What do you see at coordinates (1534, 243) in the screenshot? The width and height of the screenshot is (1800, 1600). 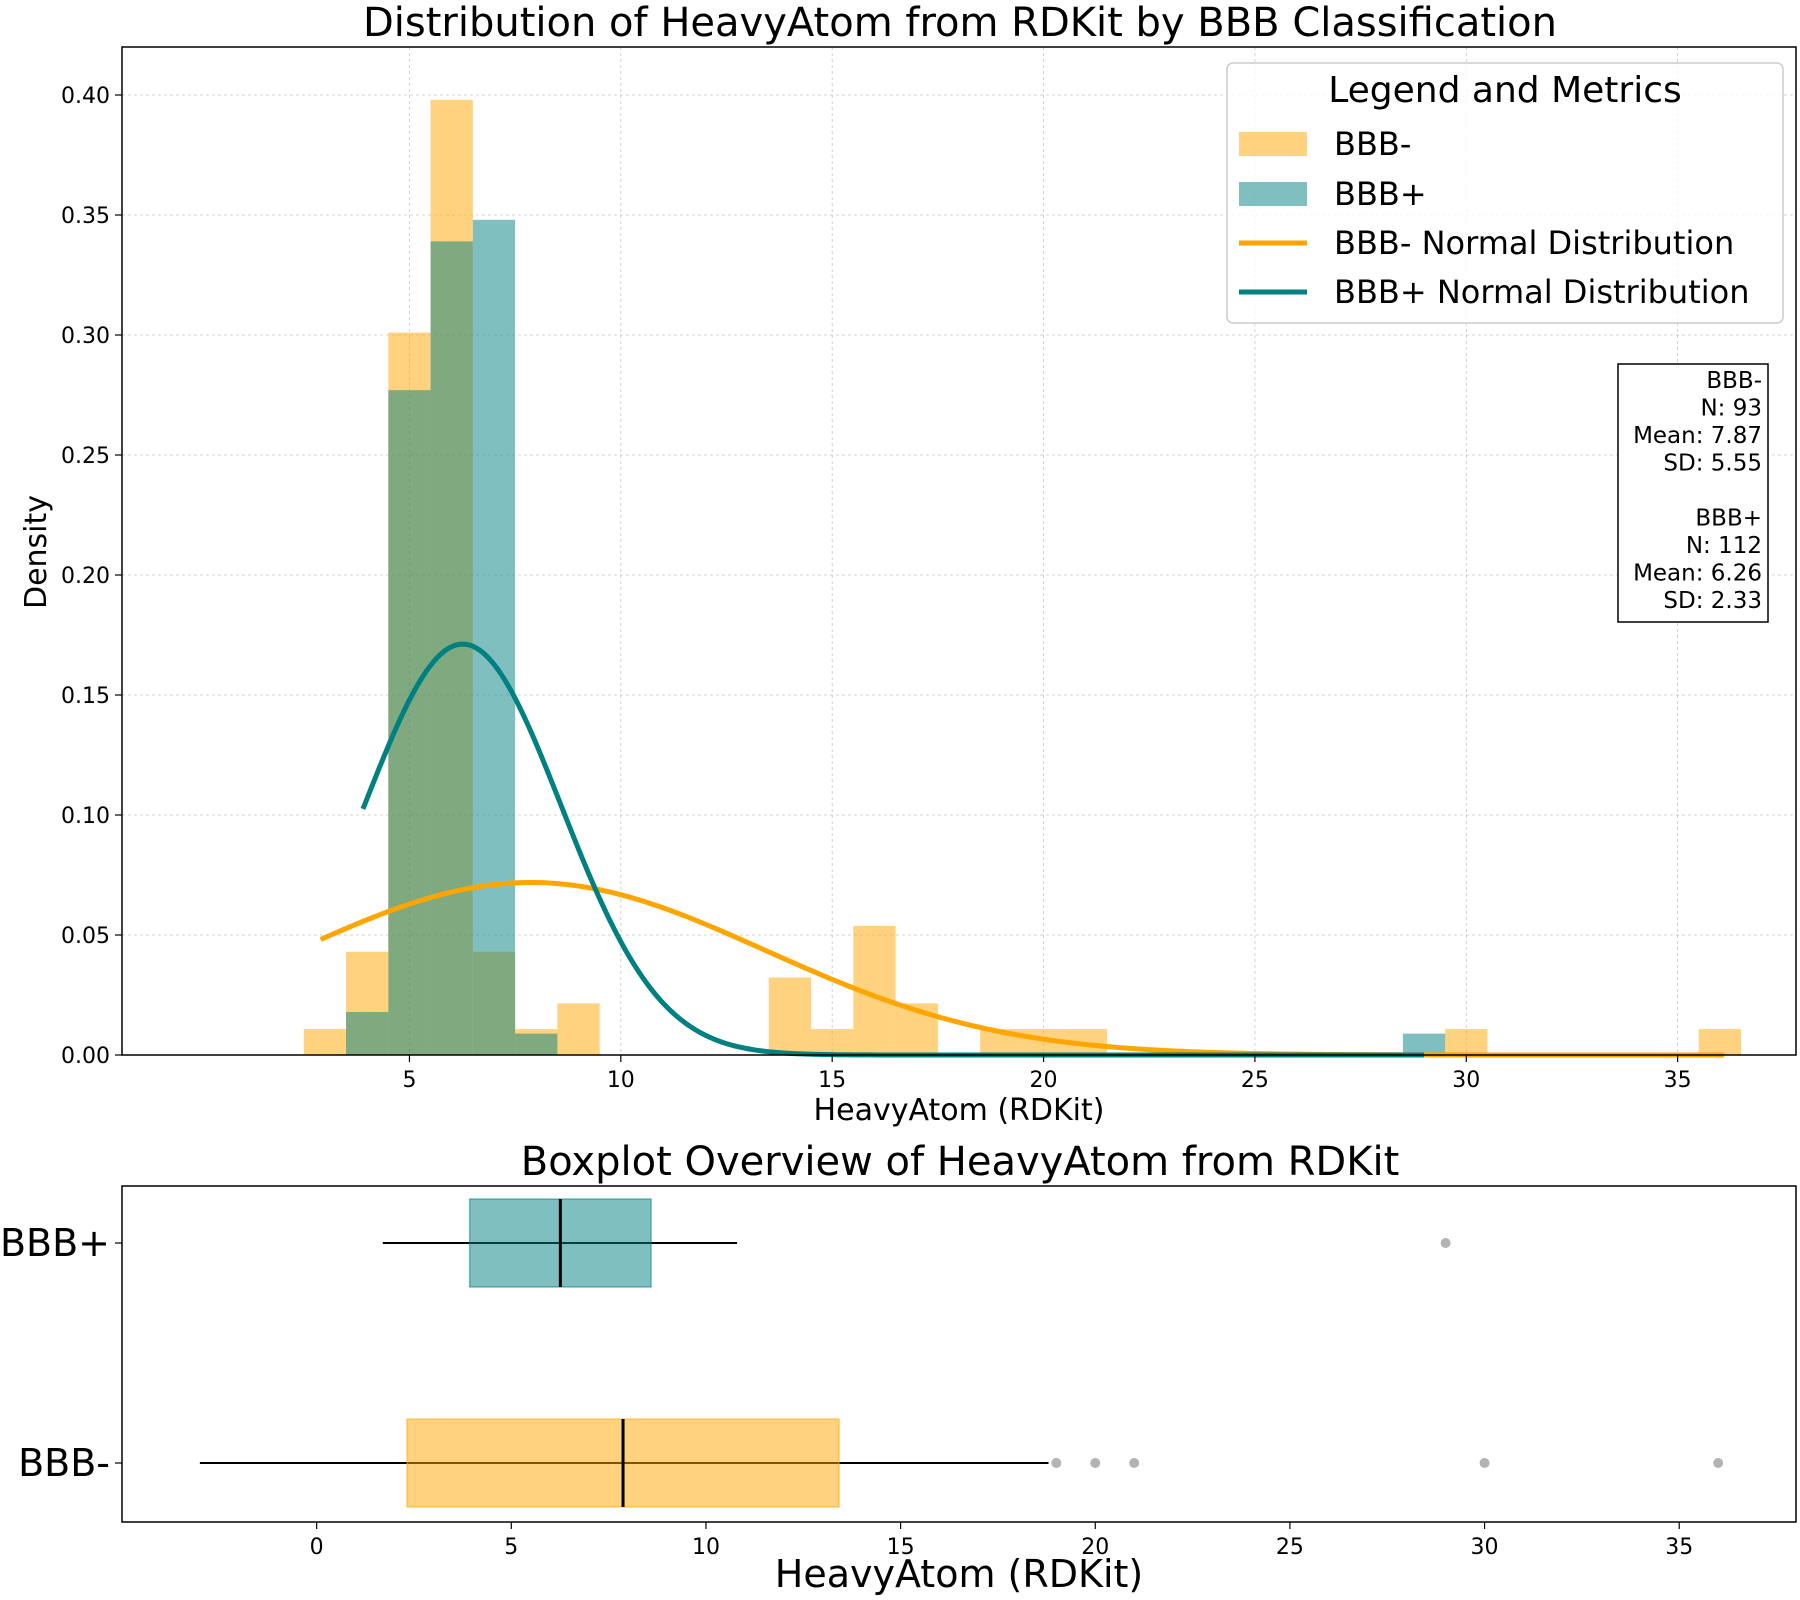 I see `legend-label-bbb-minus-normal: BBB- Normal Distribution` at bounding box center [1534, 243].